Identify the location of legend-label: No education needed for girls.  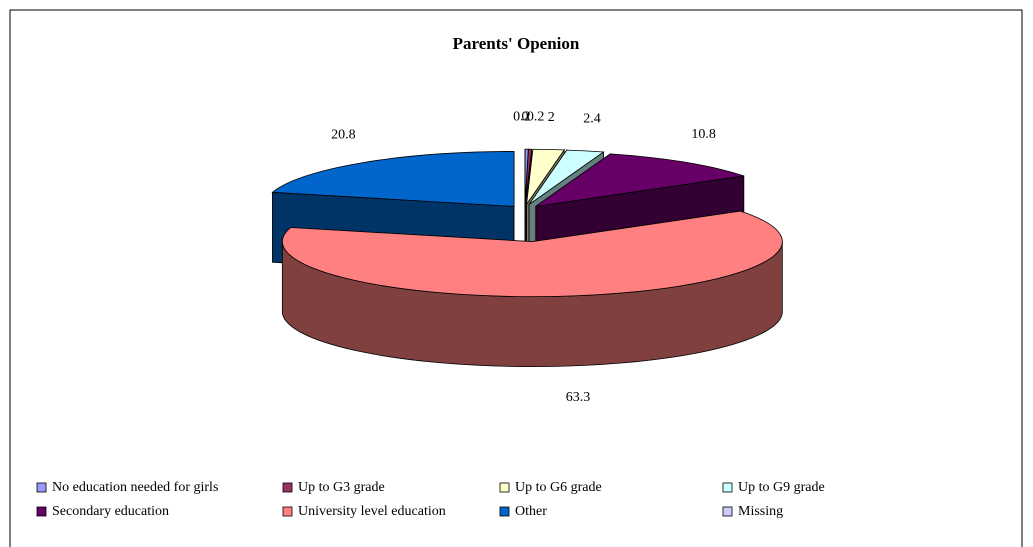
(135, 487).